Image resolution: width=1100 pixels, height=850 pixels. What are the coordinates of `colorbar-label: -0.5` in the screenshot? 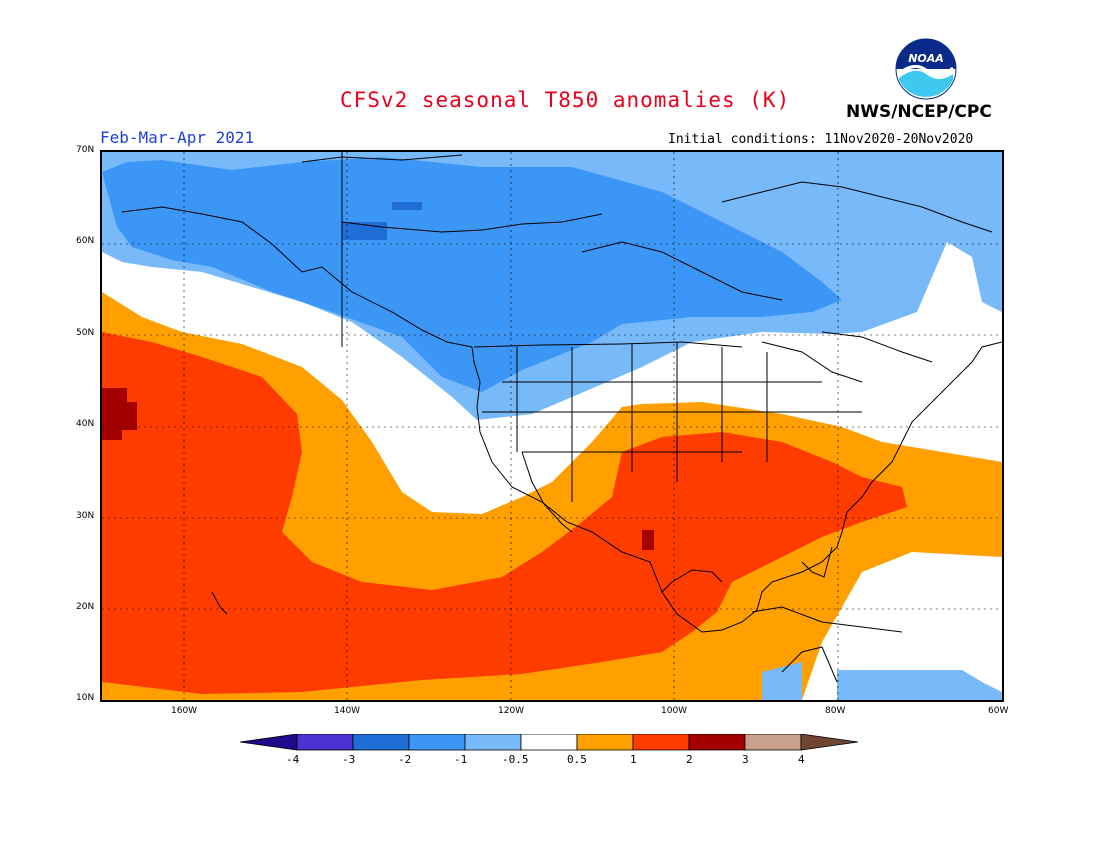 It's located at (515, 759).